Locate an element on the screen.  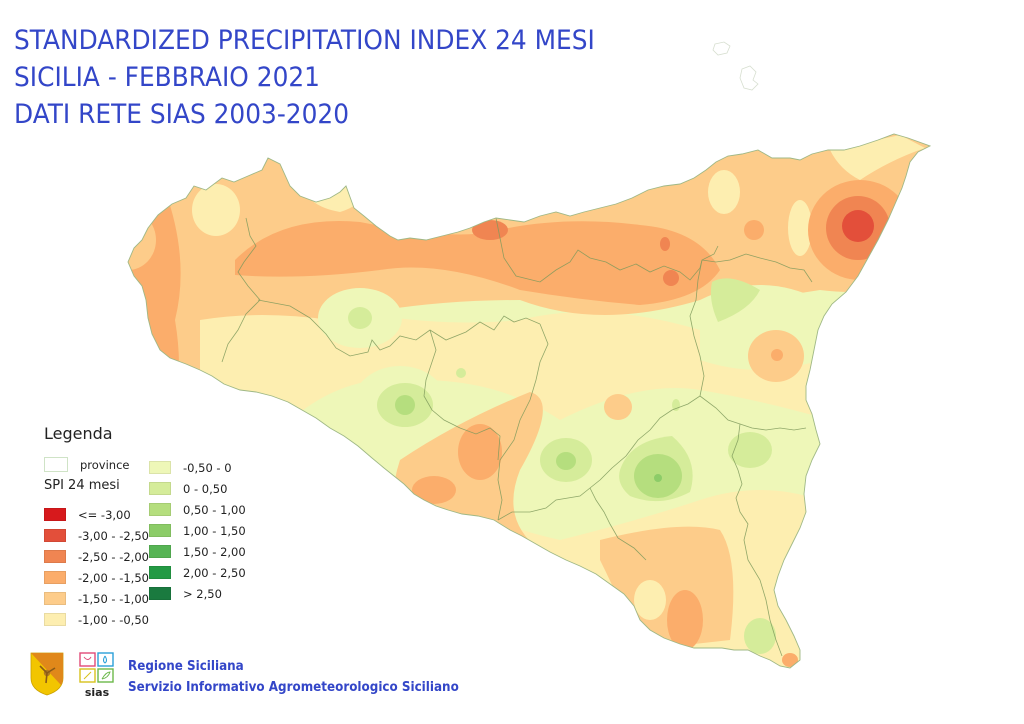
province-swatch is located at coordinates (56, 464).